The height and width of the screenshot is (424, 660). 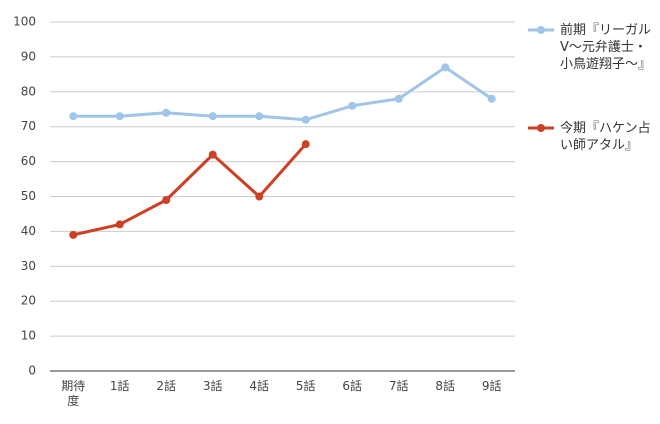 I want to click on x-tick-label: 2話, so click(x=166, y=386).